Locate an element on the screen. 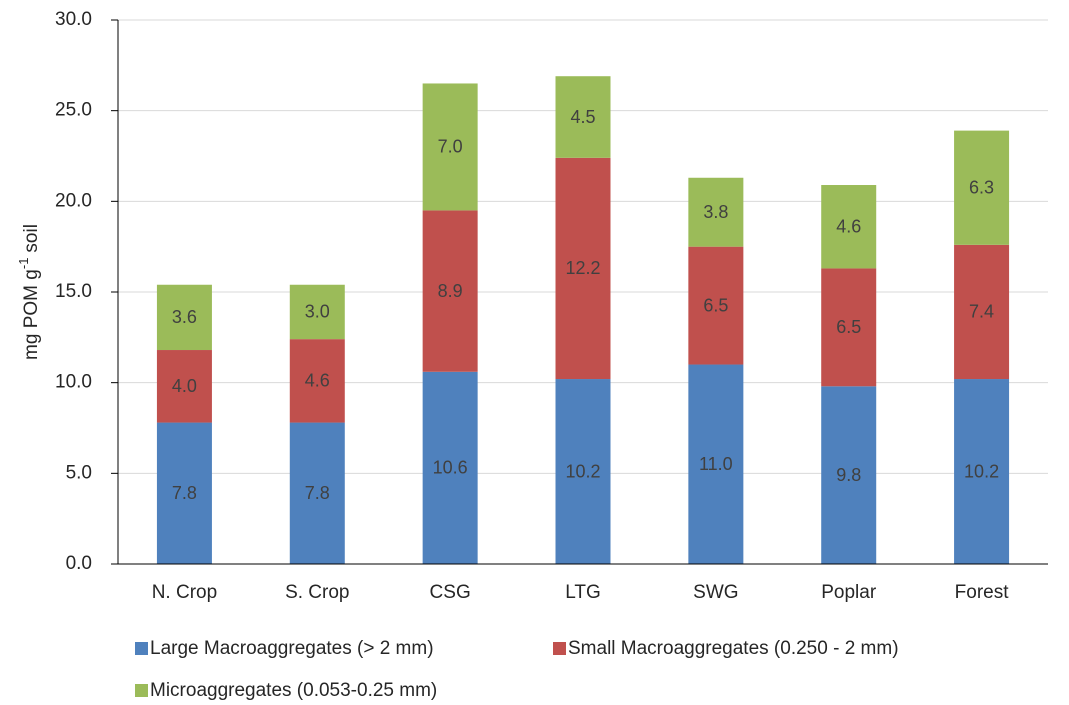  y-tick-label: 15.0 is located at coordinates (73, 291).